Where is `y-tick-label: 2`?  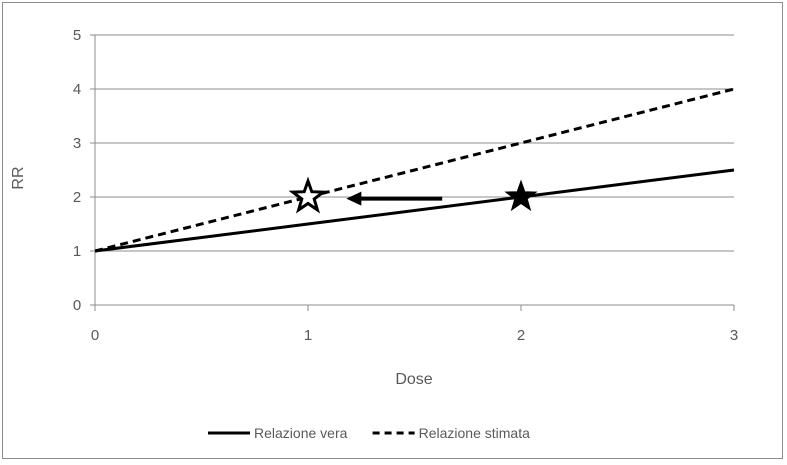
y-tick-label: 2 is located at coordinates (77, 197).